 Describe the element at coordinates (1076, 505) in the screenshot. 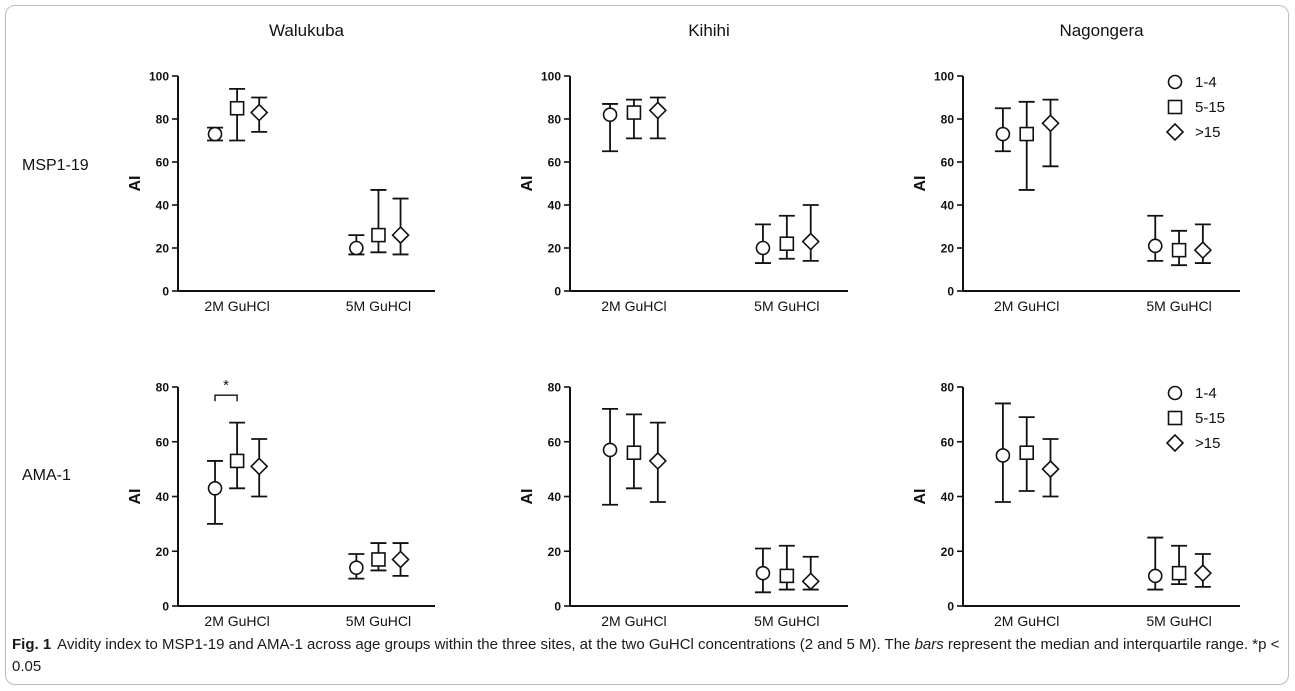

I see `panel-nagongera-ama-1: 0 20 40 60 80 AI 2M GuHCl 5M GuHCl 1-4 5-15 >15` at that location.